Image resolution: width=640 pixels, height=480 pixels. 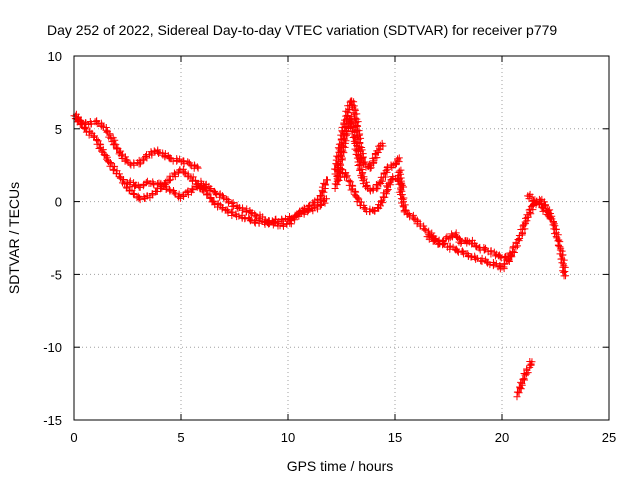 I want to click on x-axis-title: GPS time / hours, so click(x=340, y=466).